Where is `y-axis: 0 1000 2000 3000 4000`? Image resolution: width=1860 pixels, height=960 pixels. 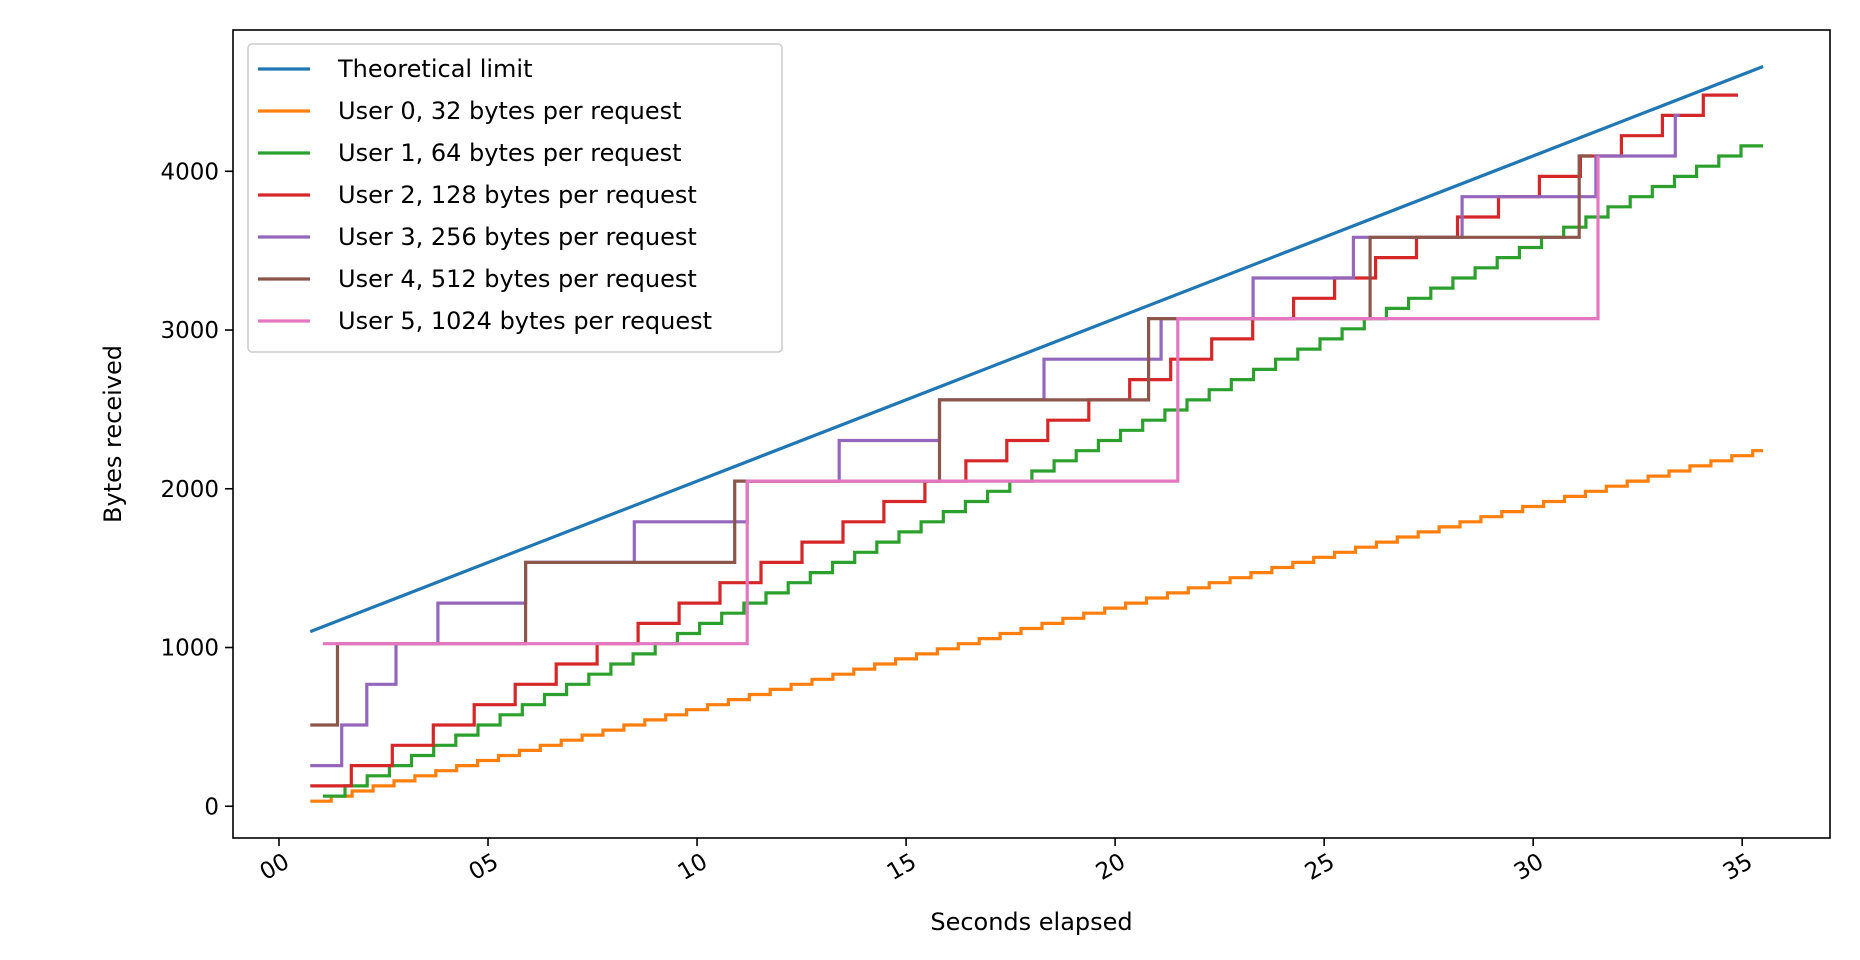
y-axis: 0 1000 2000 3000 4000 is located at coordinates (196, 489).